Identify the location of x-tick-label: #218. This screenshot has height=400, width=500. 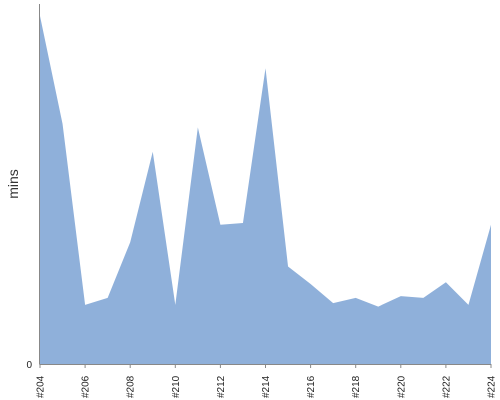
(356, 386).